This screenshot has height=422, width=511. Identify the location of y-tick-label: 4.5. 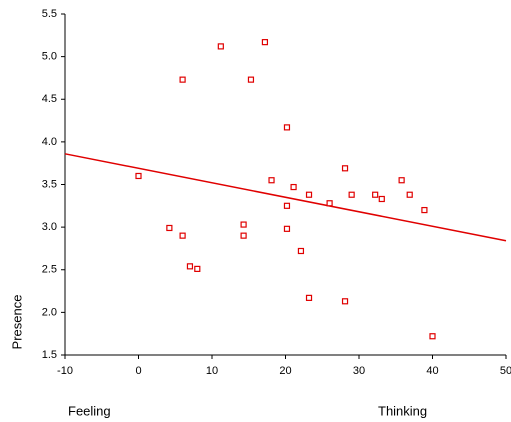
(49, 99).